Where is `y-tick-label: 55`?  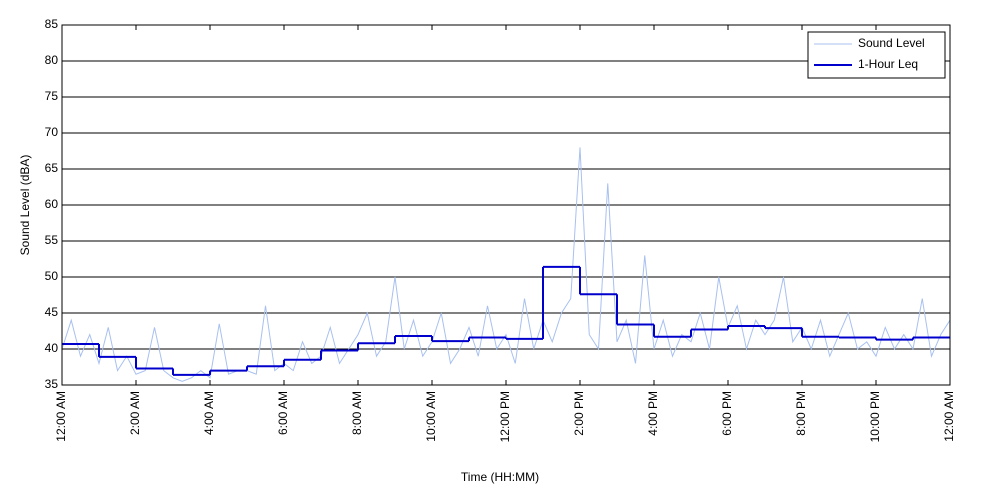 y-tick-label: 55 is located at coordinates (52, 240).